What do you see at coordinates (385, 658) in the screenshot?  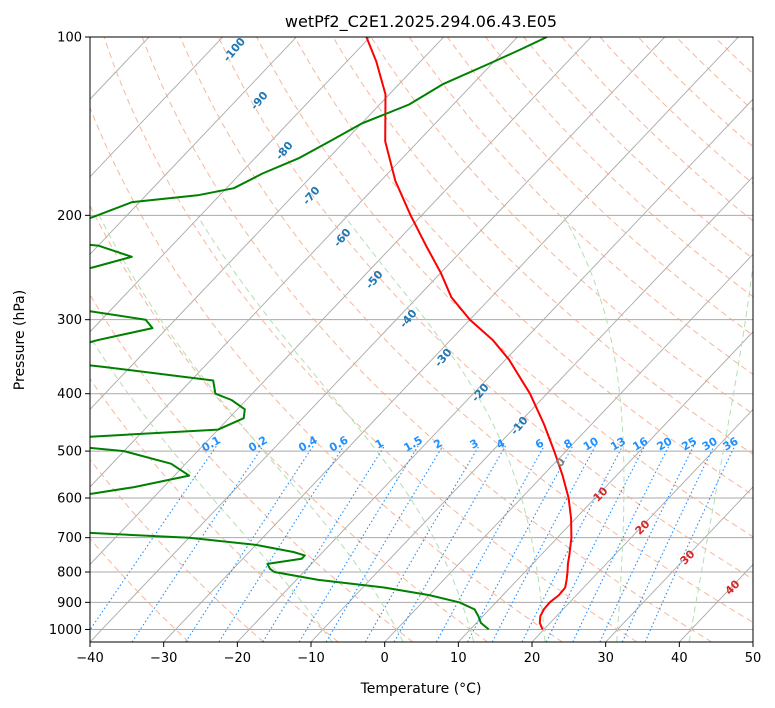 I see `x-tick-label: 0` at bounding box center [385, 658].